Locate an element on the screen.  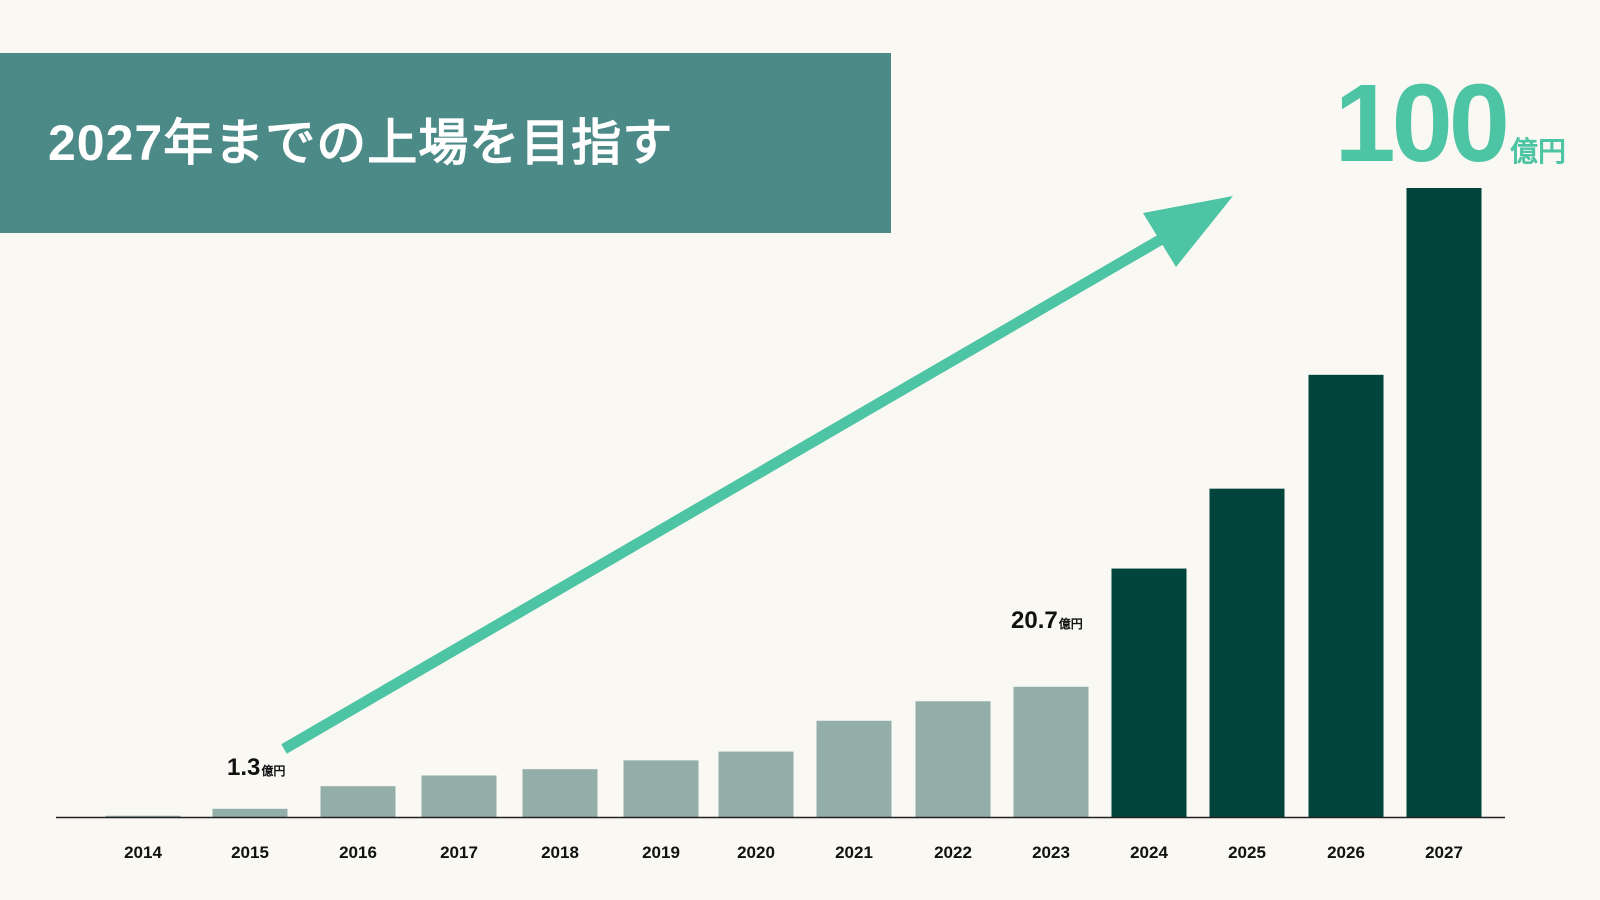
bar-2020 is located at coordinates (756, 784).